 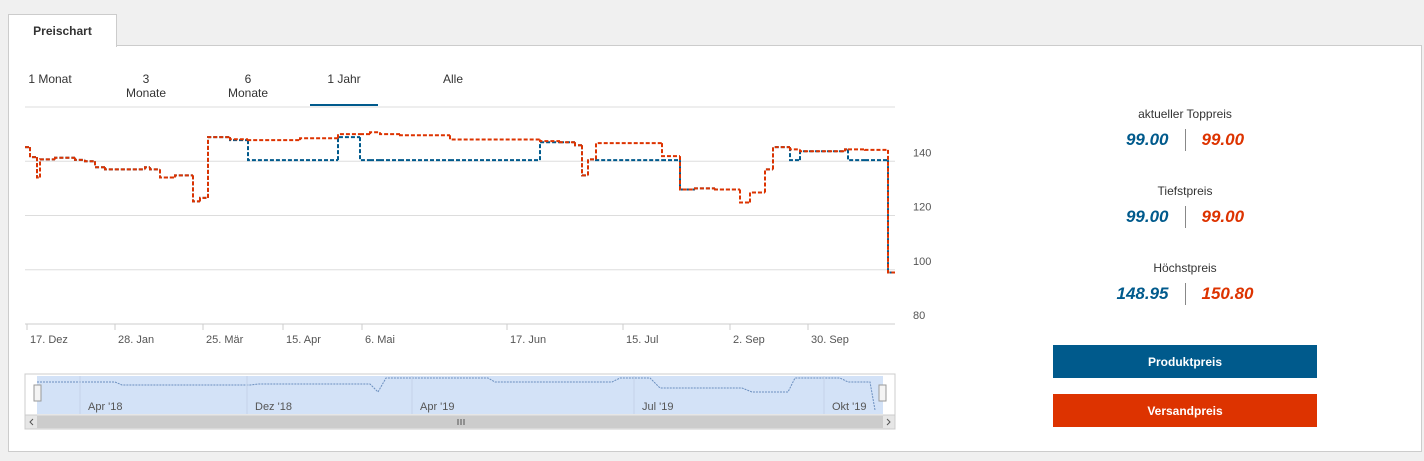 What do you see at coordinates (1142, 293) in the screenshot?
I see `stat-value: 148.95` at bounding box center [1142, 293].